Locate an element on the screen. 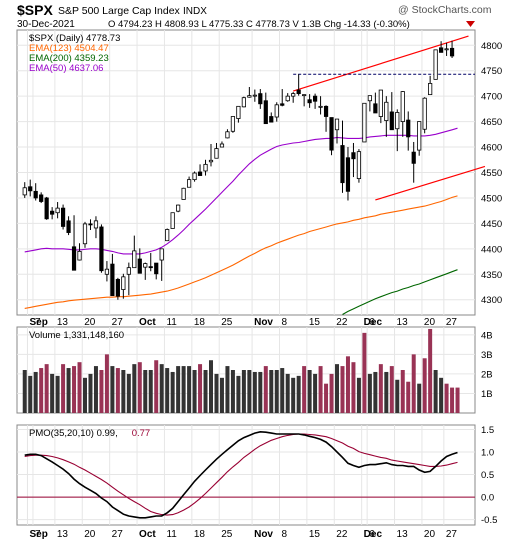  x-tick-label: Dec is located at coordinates (373, 322).